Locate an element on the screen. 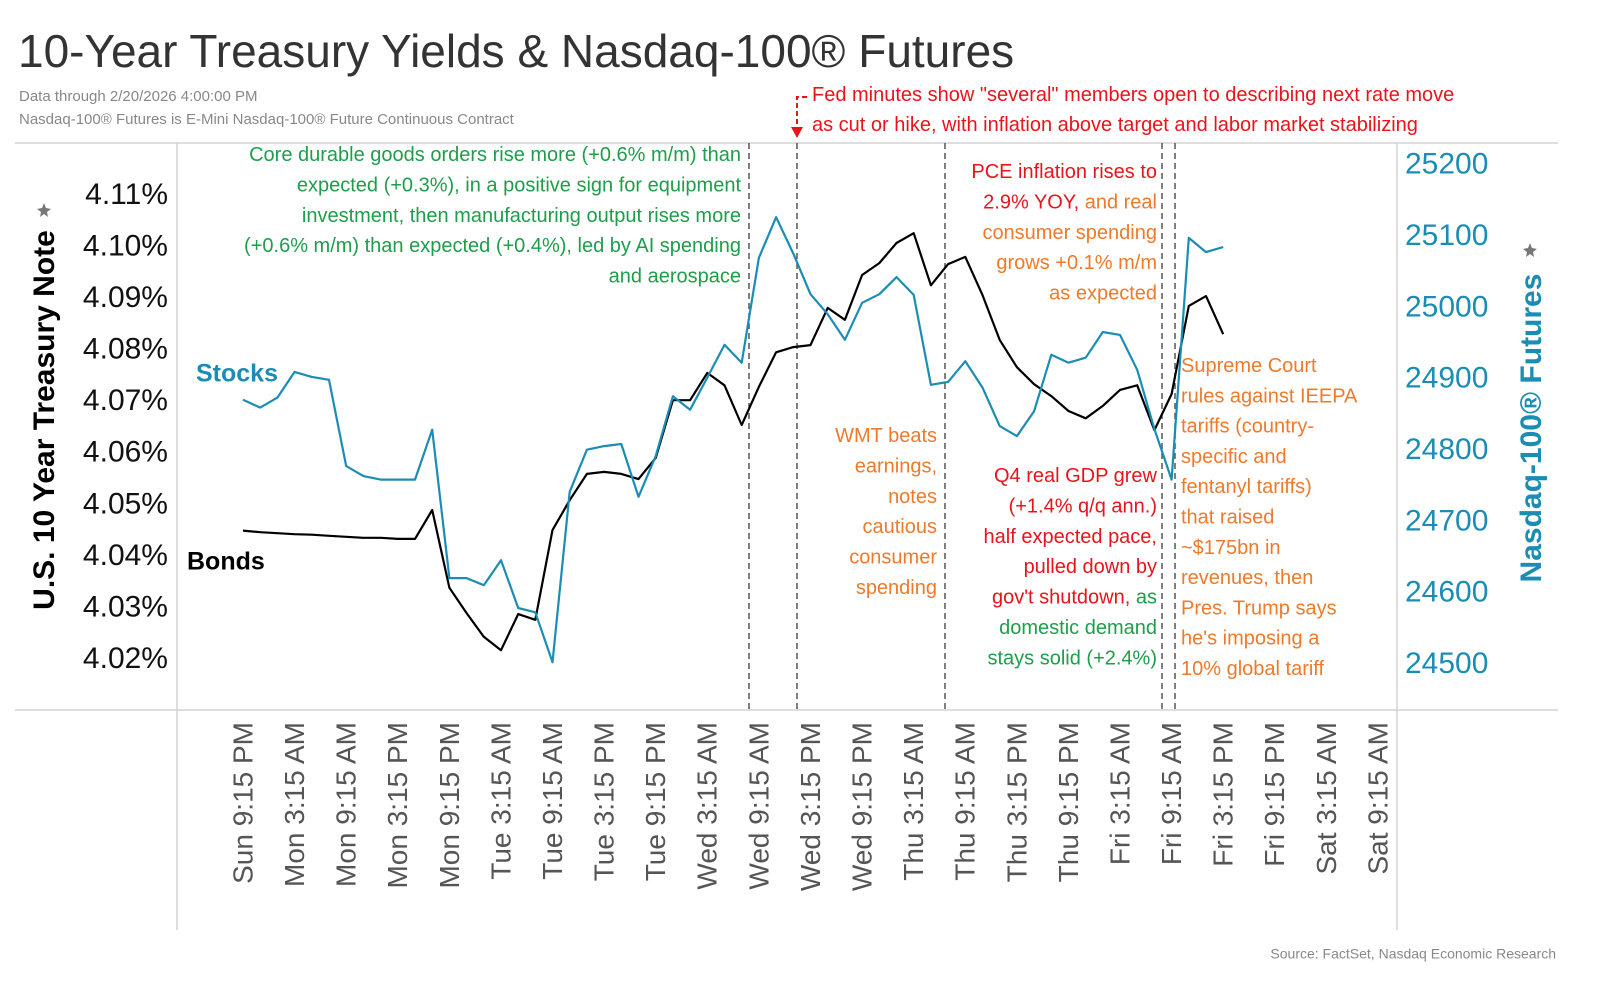 This screenshot has width=1600, height=1000. annotation-line: tariffs (country- is located at coordinates (1247, 427).